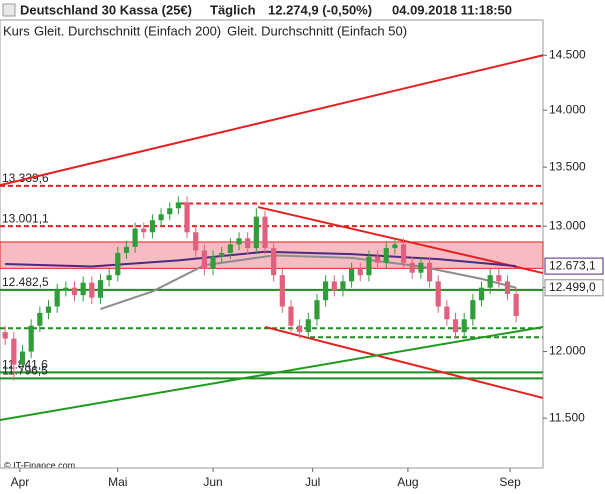 Image resolution: width=605 pixels, height=494 pixels. I want to click on y-tick-label: 14.500, so click(567, 54).